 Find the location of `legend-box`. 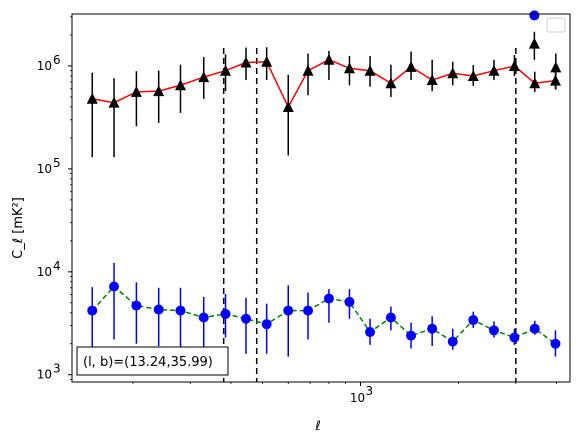

legend-box is located at coordinates (556, 25).